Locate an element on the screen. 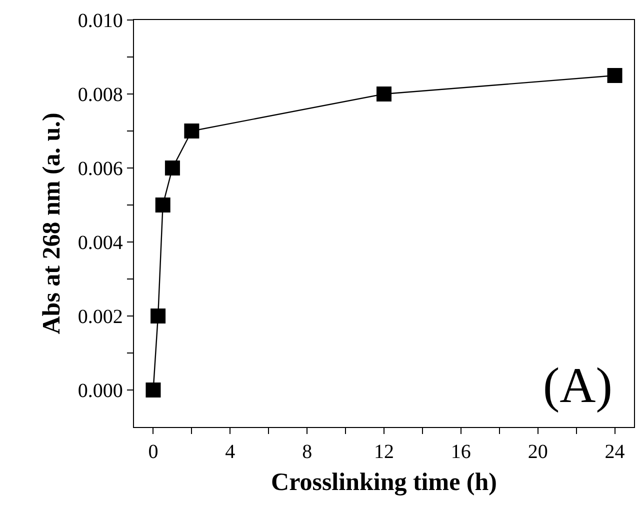  x-tick-label: 12 is located at coordinates (384, 452).